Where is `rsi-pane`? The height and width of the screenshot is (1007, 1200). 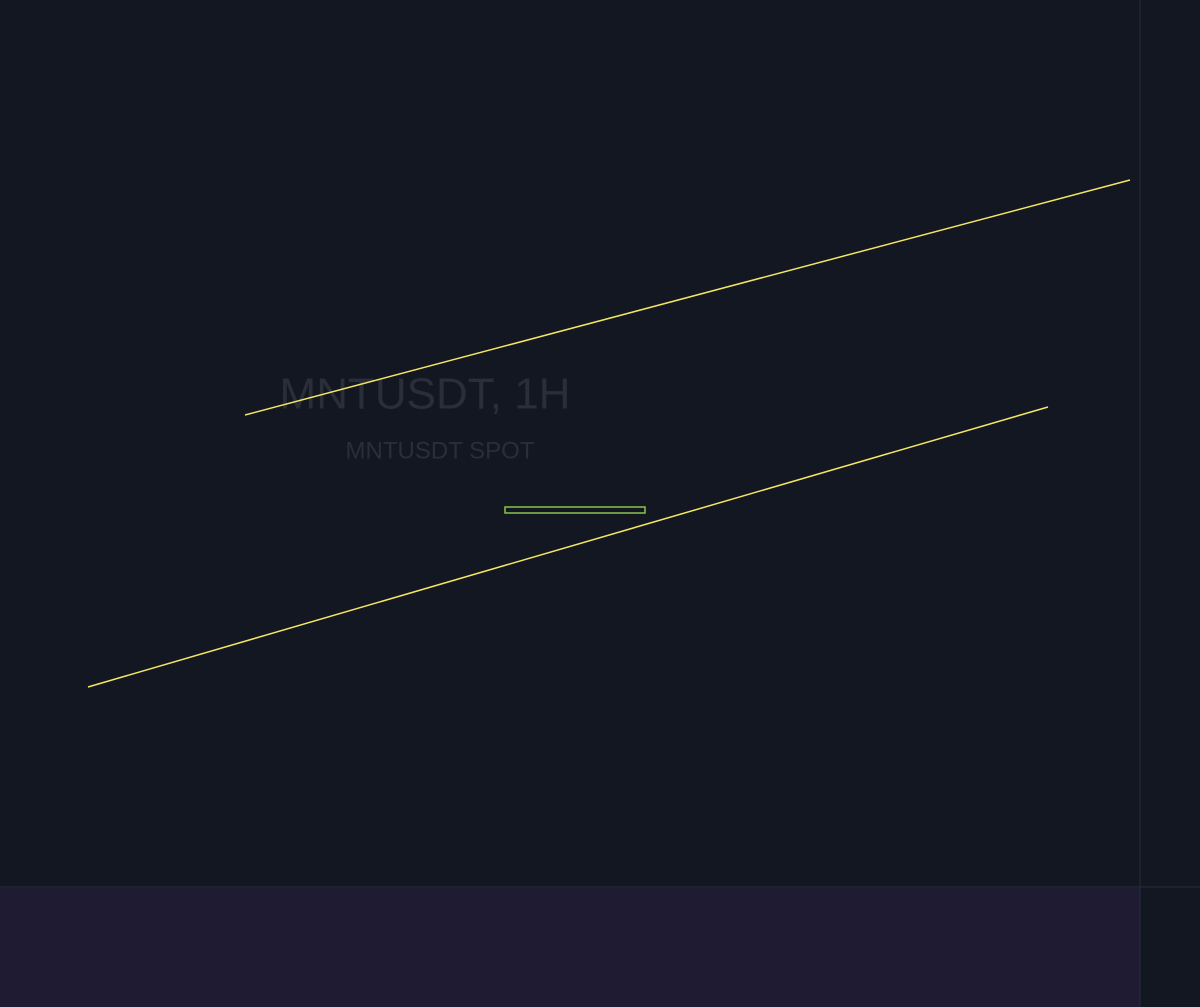
rsi-pane is located at coordinates (570, 947).